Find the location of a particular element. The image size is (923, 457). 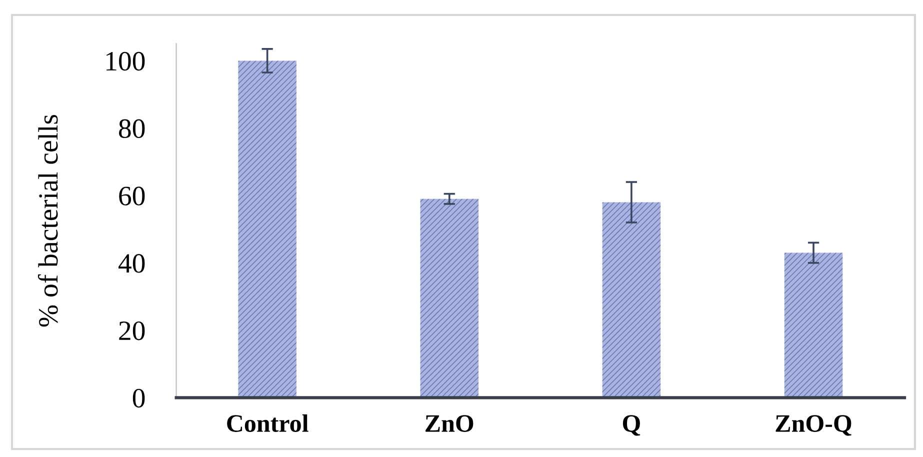

y-tick-label: 100 is located at coordinates (125, 61).